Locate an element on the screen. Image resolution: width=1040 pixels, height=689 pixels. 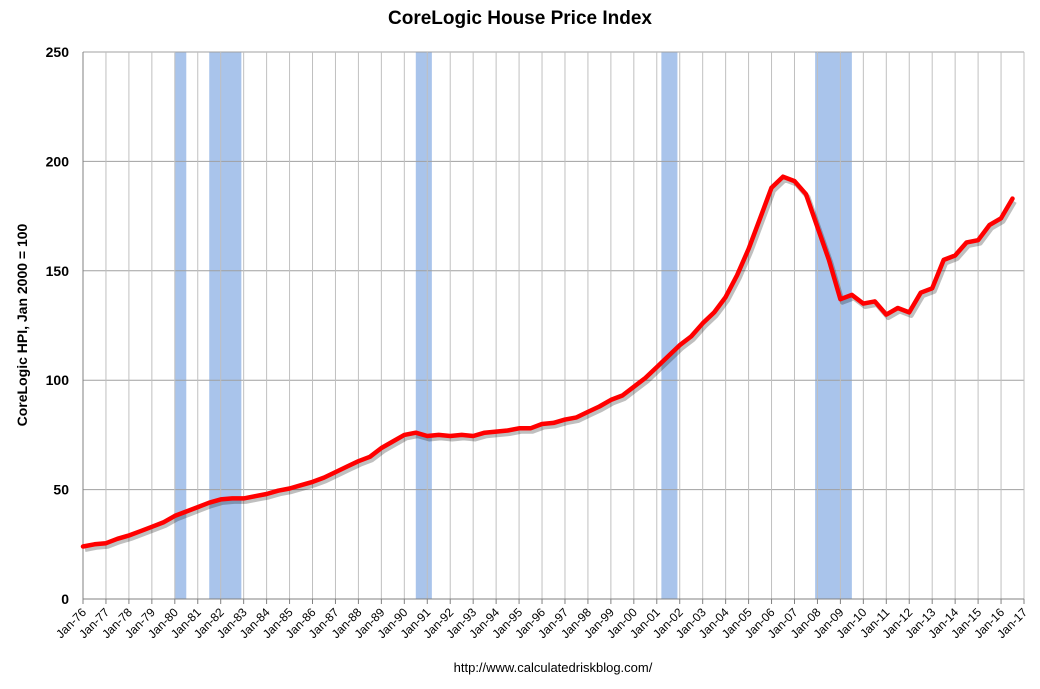
y-tick-label: 50 is located at coordinates (61, 490).